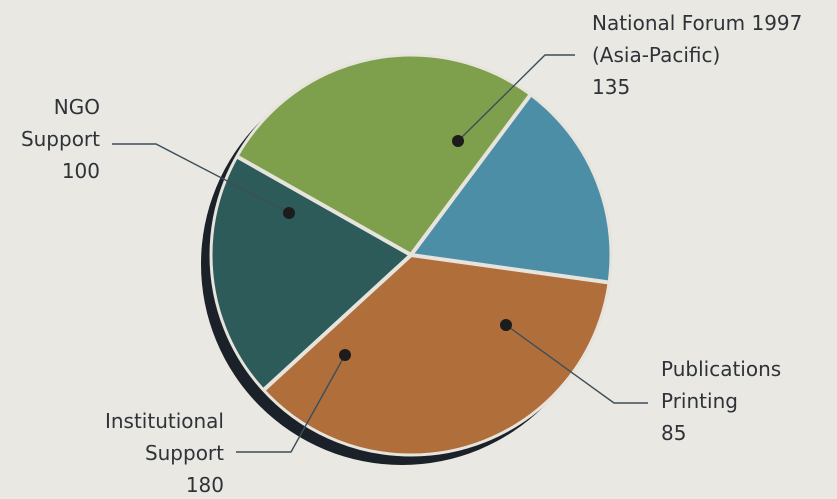 Image resolution: width=837 pixels, height=499 pixels. What do you see at coordinates (656, 55) in the screenshot?
I see `slice-name-label: (Asia-Pacific)` at bounding box center [656, 55].